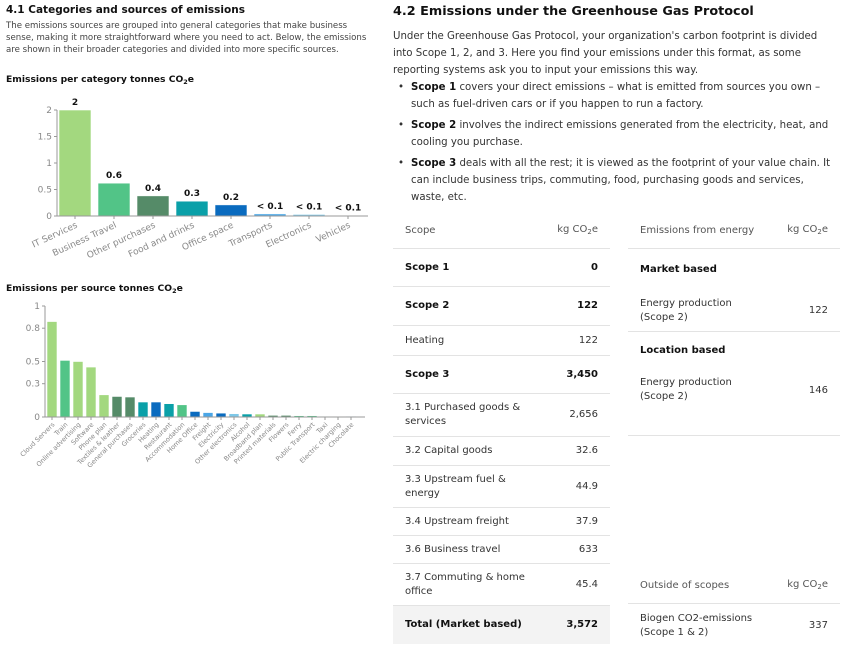 The image size is (849, 653). I want to click on table-row: 3.7 Commuting & home office 45.4, so click(501, 585).